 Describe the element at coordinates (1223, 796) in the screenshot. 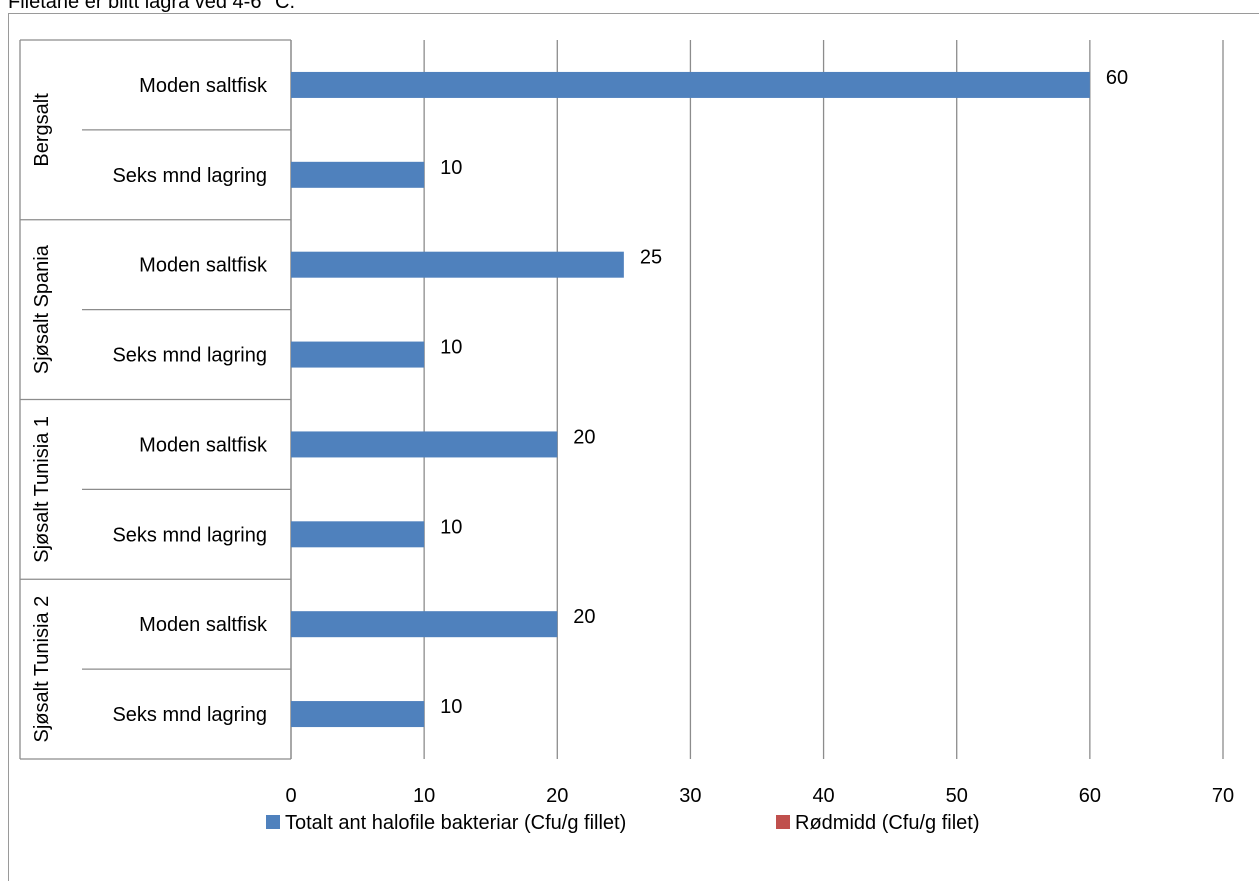

I see `x-tick-label: 70` at that location.